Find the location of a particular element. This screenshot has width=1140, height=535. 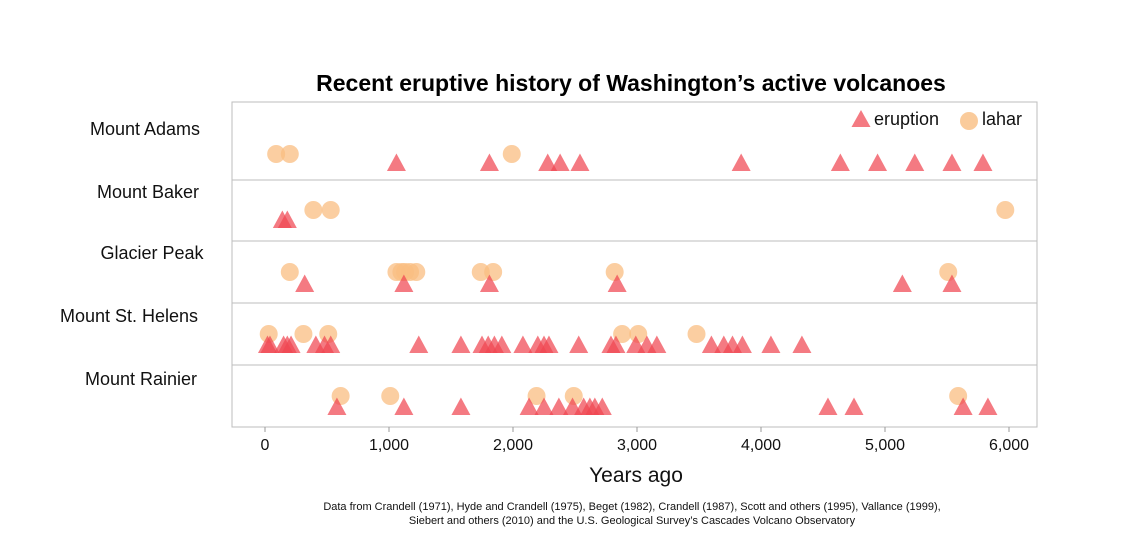

x-tick-label: 1,000 is located at coordinates (389, 445).